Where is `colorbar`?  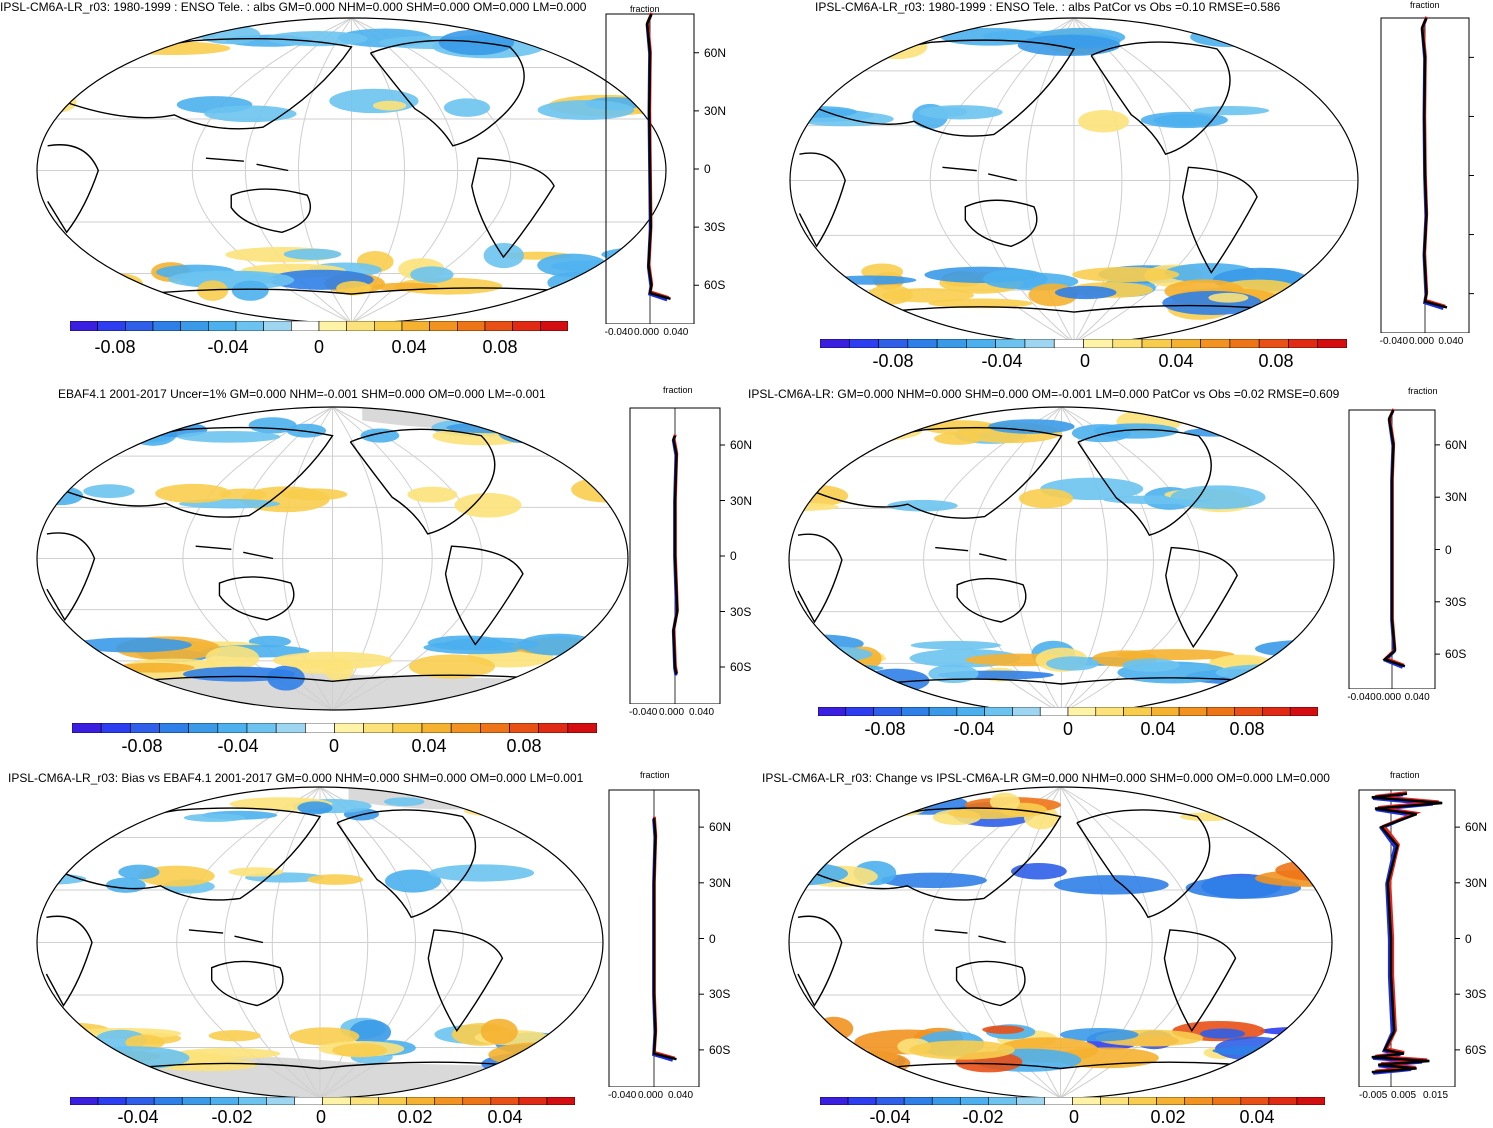 colorbar is located at coordinates (1083, 343).